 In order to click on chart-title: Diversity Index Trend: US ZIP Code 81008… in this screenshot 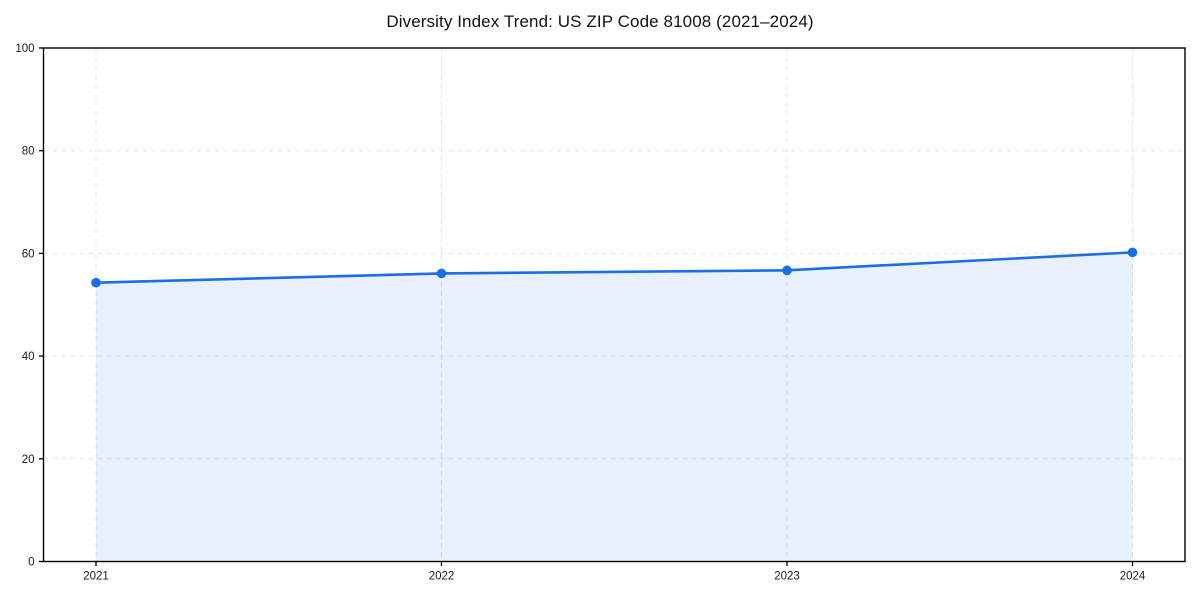, I will do `click(600, 21)`.